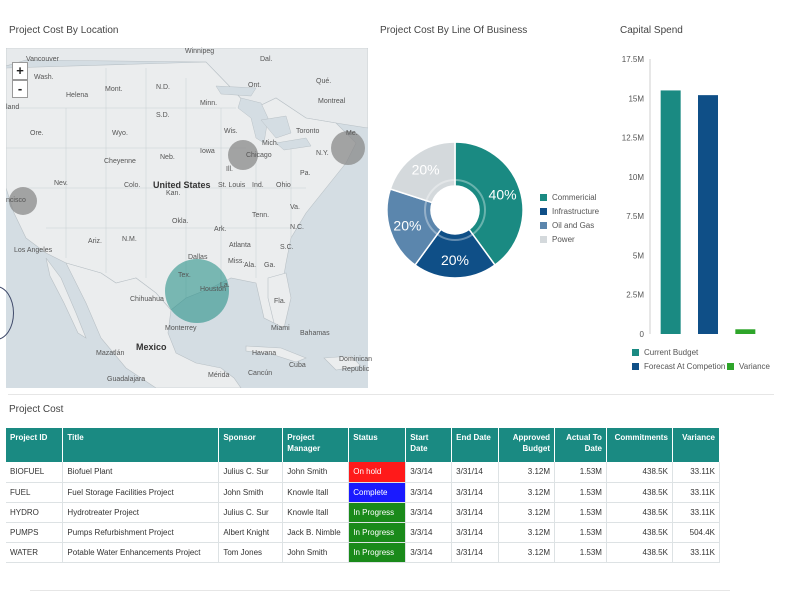 Image resolution: width=800 pixels, height=600 pixels. I want to click on label-ore: Ore., so click(37, 133).